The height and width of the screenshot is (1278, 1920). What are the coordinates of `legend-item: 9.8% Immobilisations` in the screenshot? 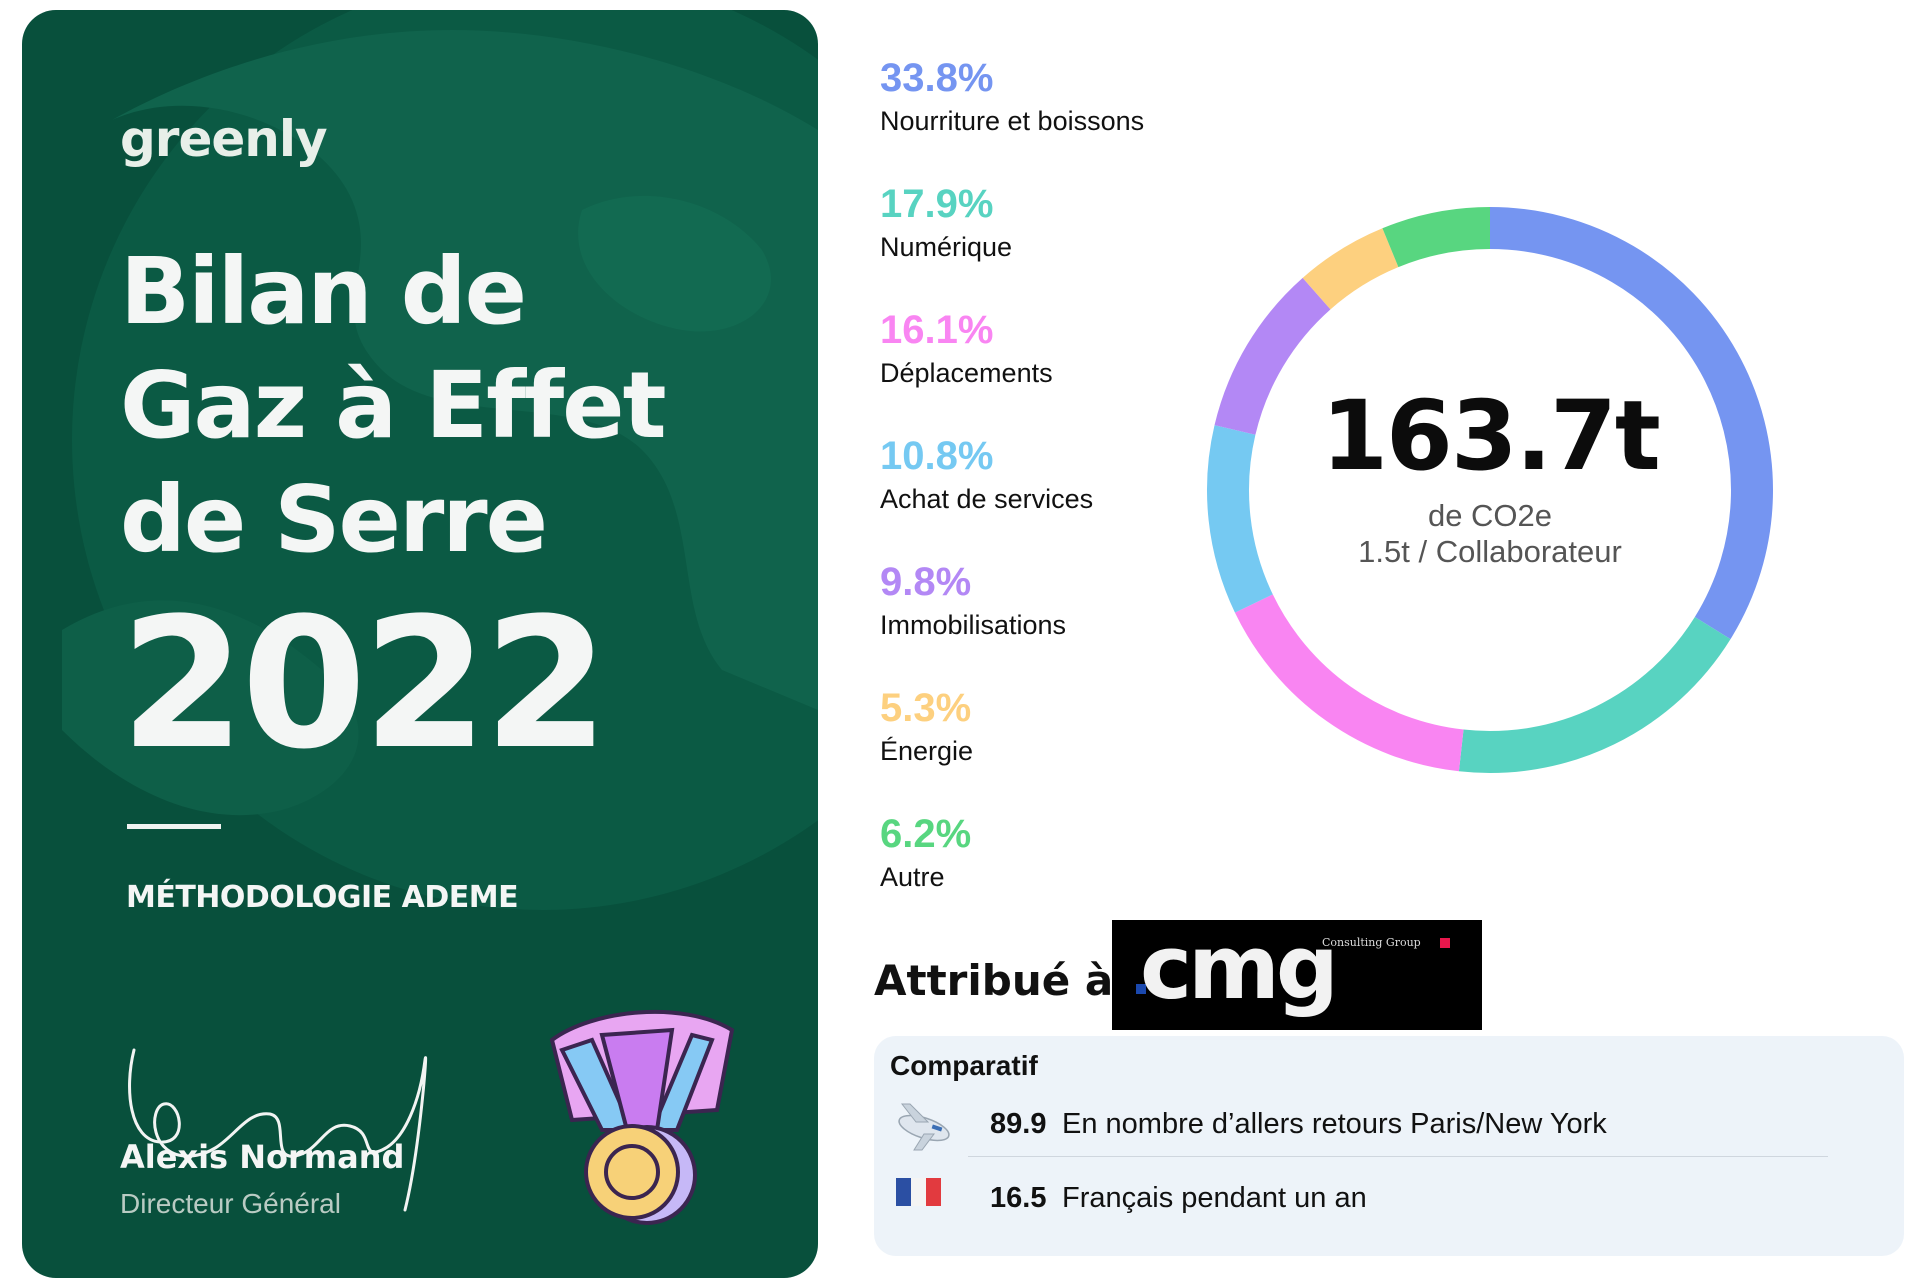 It's located at (1012, 621).